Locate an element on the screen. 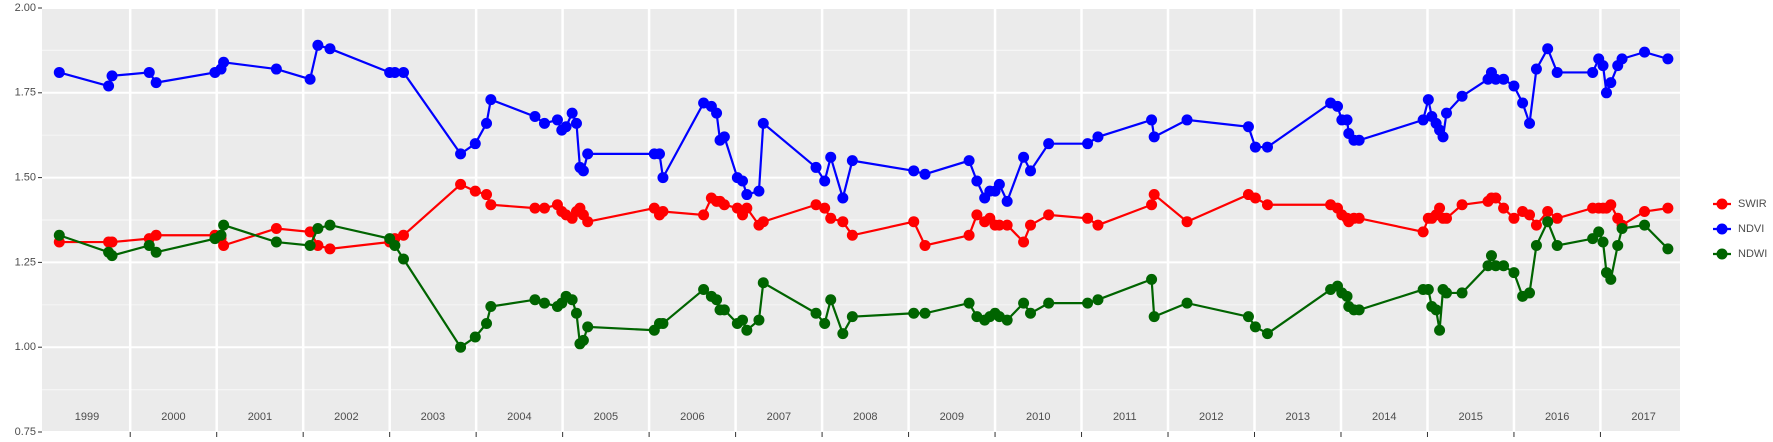 The width and height of the screenshot is (1773, 442). year-label: 2015 is located at coordinates (1470, 417).